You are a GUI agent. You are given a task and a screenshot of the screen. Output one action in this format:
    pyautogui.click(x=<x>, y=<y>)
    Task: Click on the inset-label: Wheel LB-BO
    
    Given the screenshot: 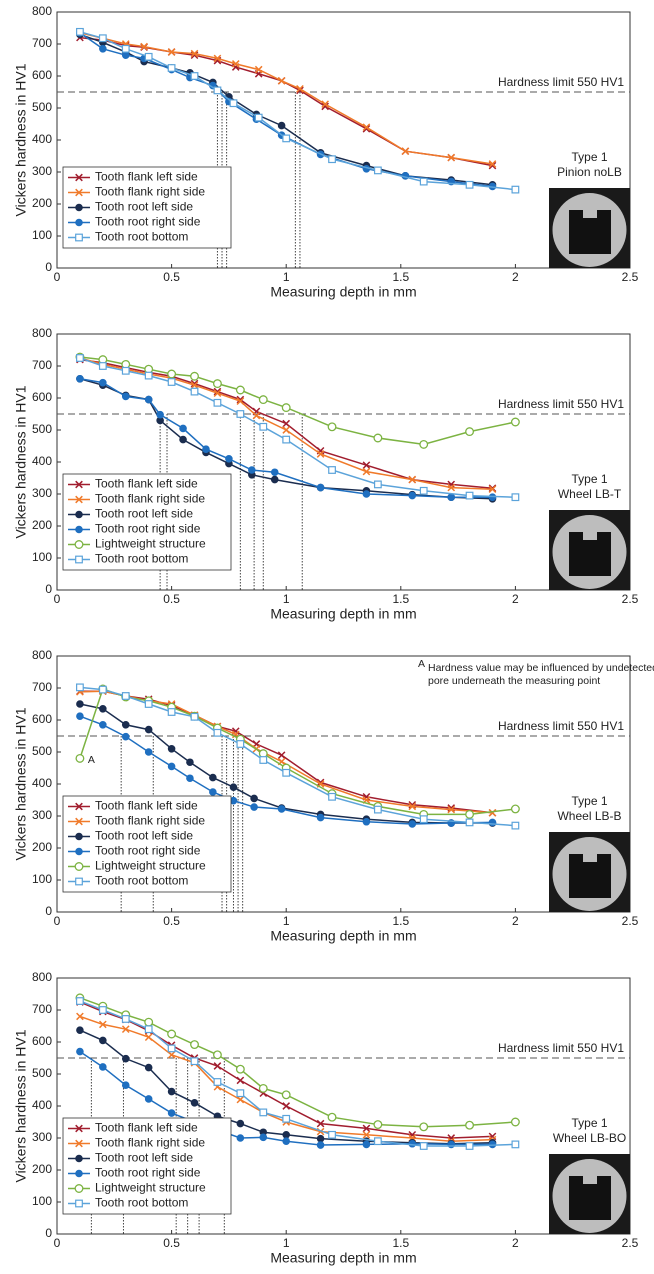 What is the action you would take?
    pyautogui.click(x=589, y=1138)
    